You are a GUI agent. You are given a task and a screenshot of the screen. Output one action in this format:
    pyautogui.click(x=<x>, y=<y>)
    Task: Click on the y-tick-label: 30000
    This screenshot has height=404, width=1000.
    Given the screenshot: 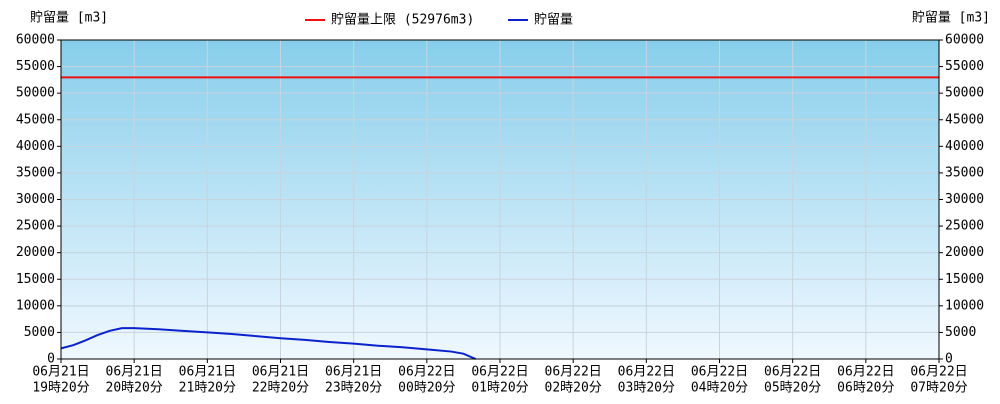 What is the action you would take?
    pyautogui.click(x=35, y=199)
    